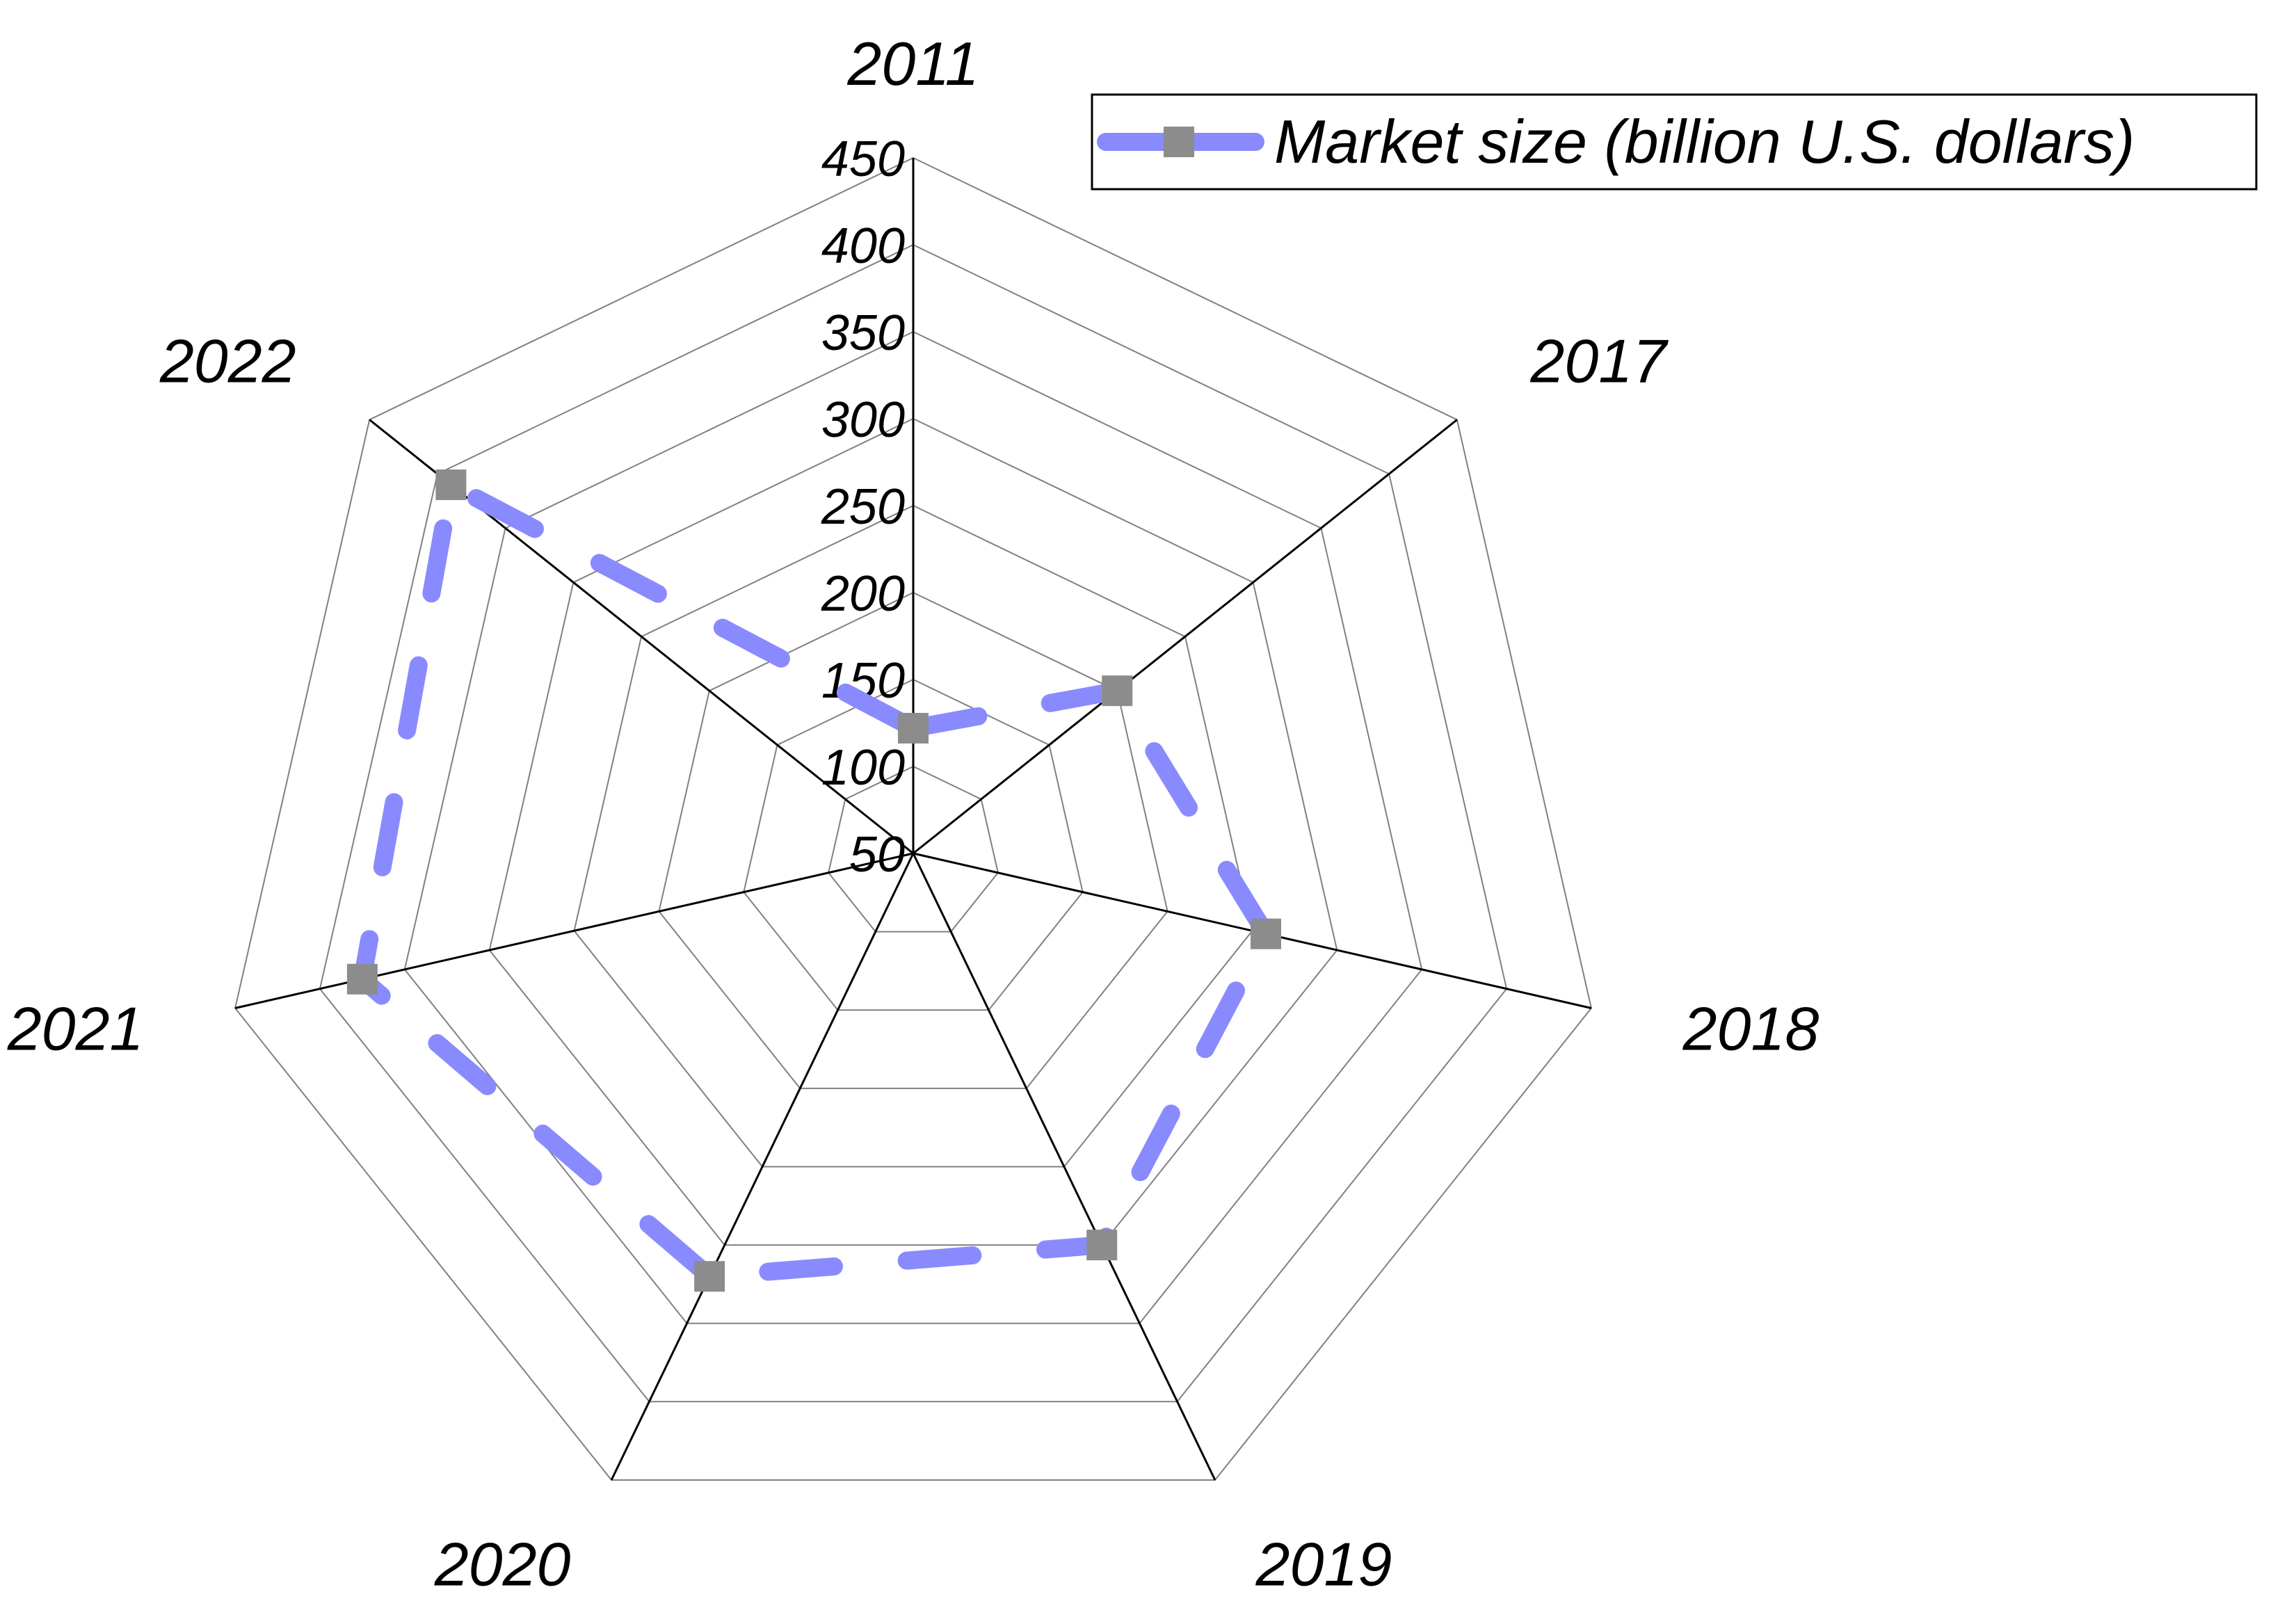  What do you see at coordinates (709, 1276) in the screenshot?
I see `data-point-2020` at bounding box center [709, 1276].